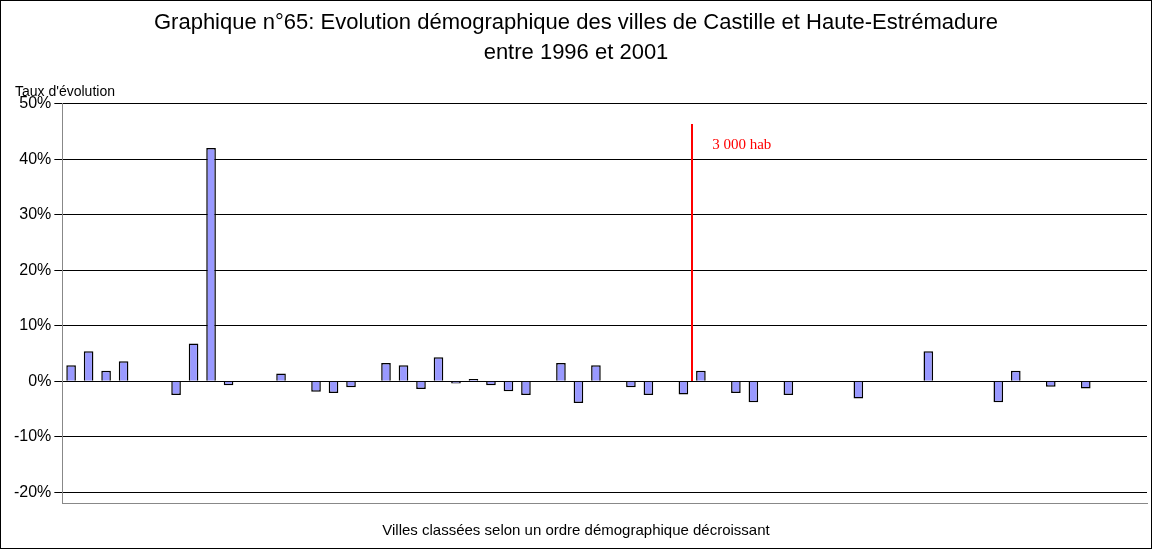 Image resolution: width=1152 pixels, height=549 pixels. I want to click on y-tick-label: 10%, so click(35, 325).